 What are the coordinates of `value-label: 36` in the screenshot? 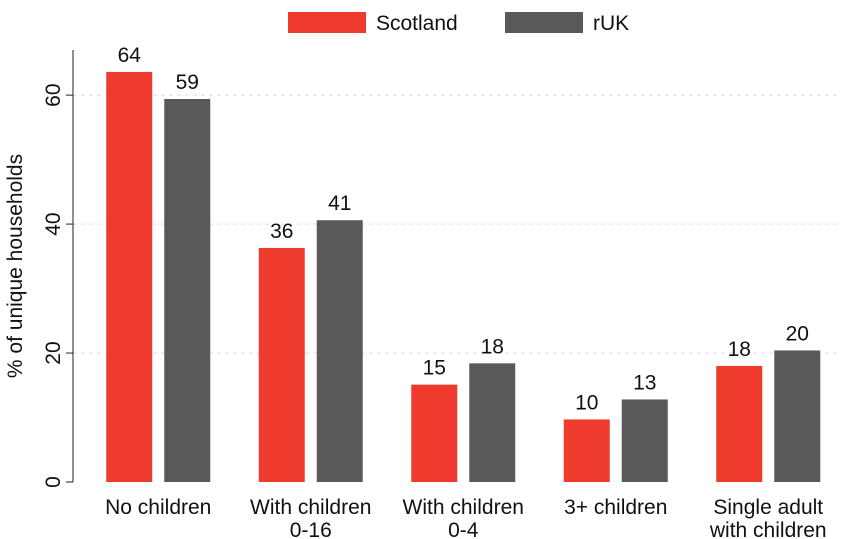 It's located at (281, 231).